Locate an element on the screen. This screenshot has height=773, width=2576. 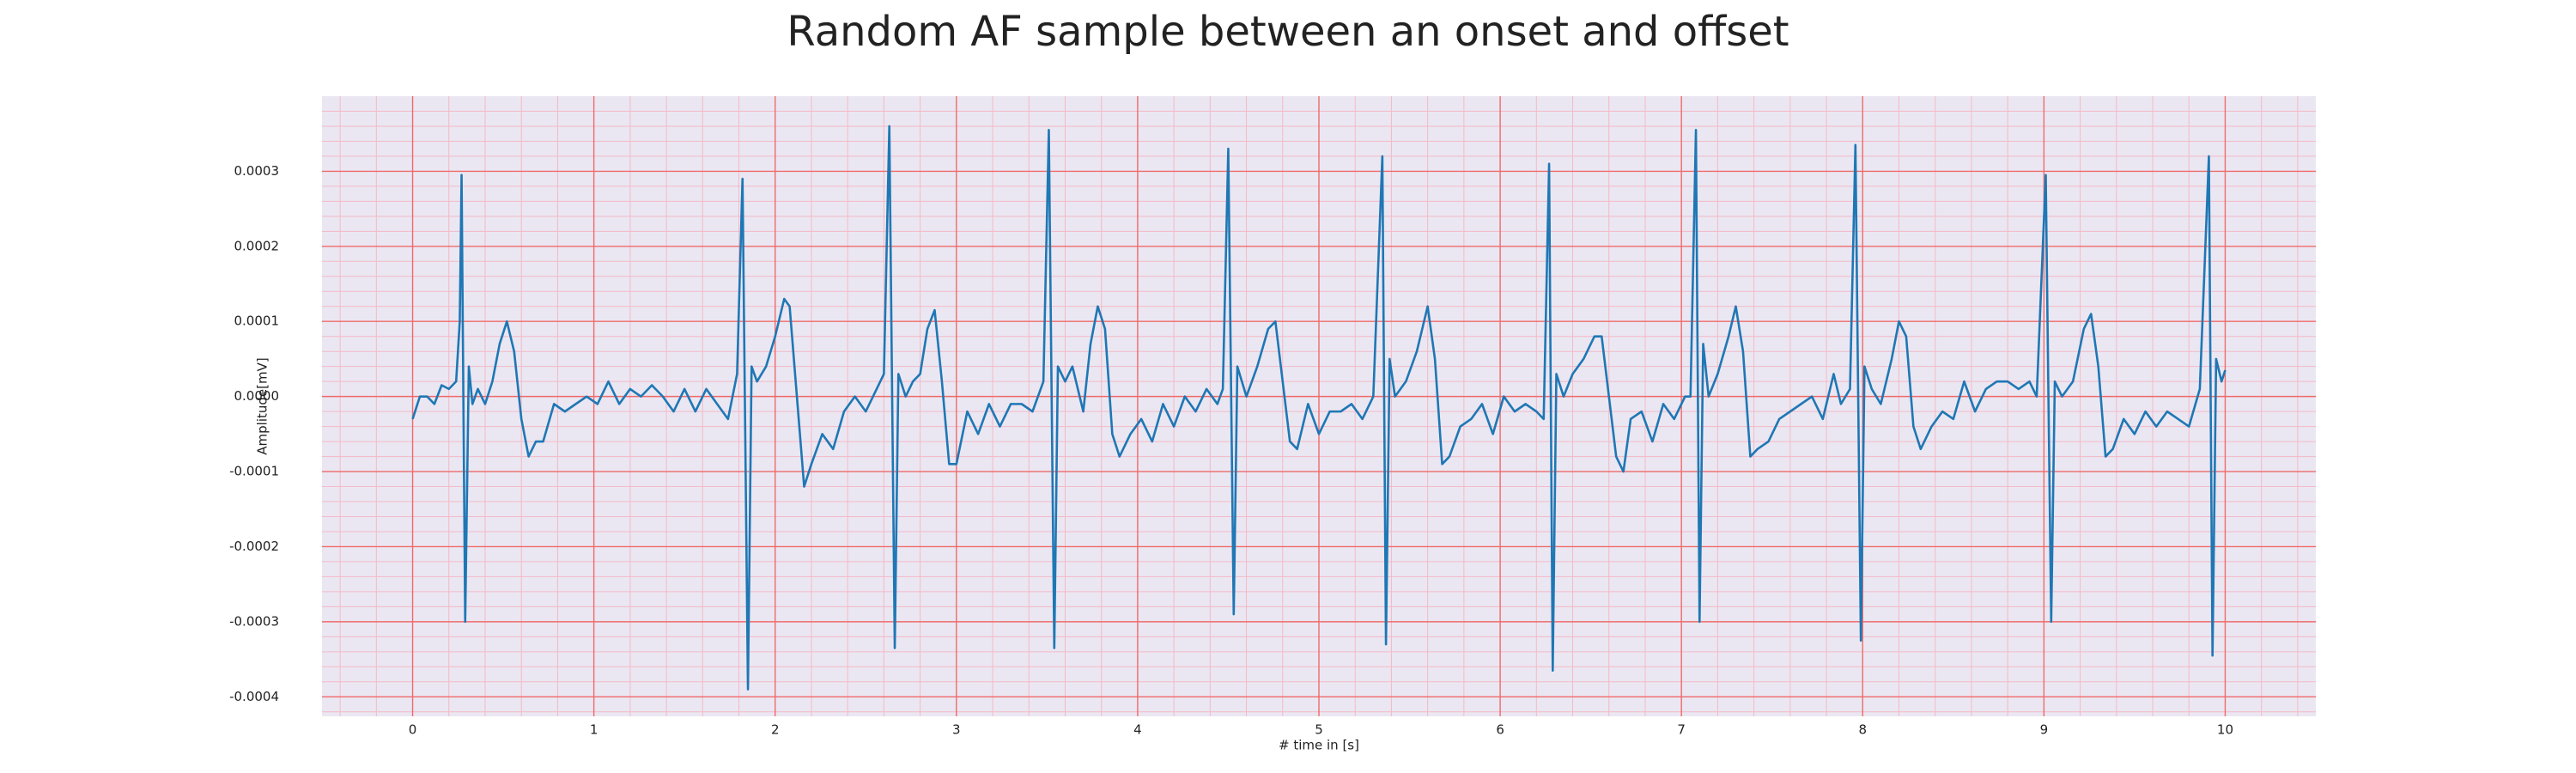
x-tick-label: 3 is located at coordinates (957, 730).